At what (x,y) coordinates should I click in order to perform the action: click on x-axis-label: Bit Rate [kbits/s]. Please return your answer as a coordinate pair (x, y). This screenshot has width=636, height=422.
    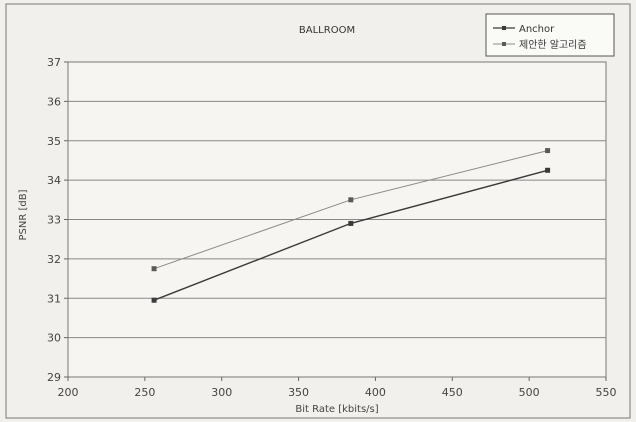
    Looking at the image, I should click on (336, 409).